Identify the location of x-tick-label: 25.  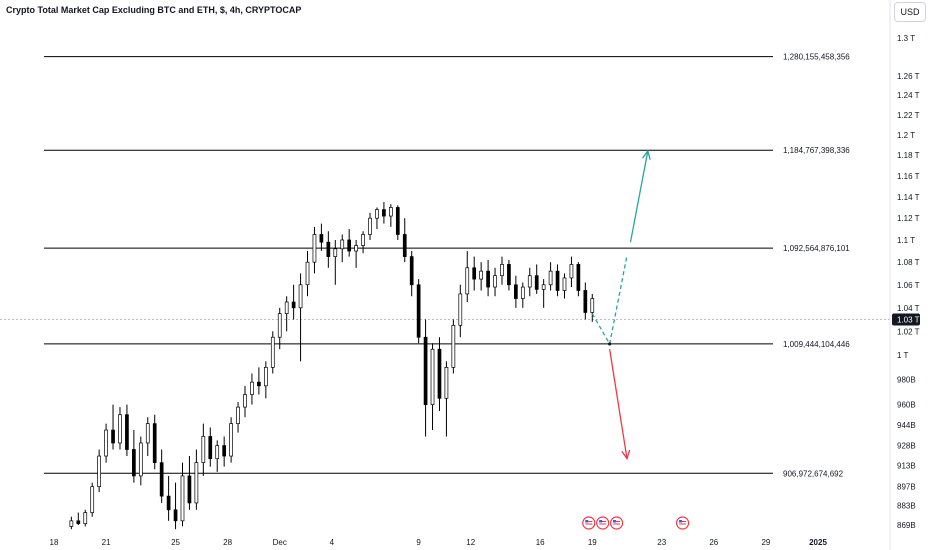
(175, 542).